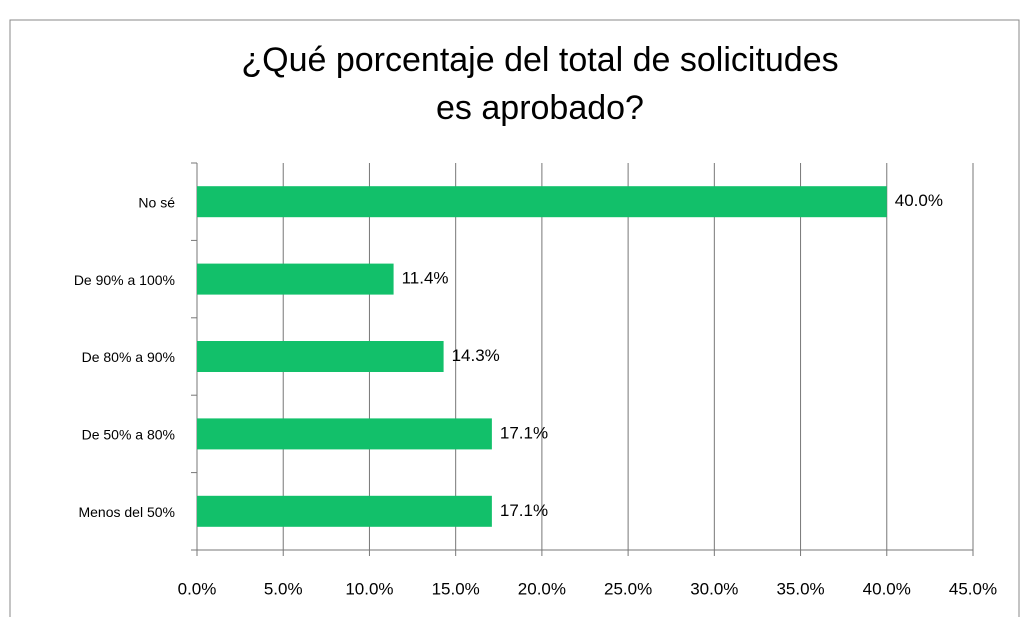  I want to click on x-tick-label: 45.0%, so click(973, 588).